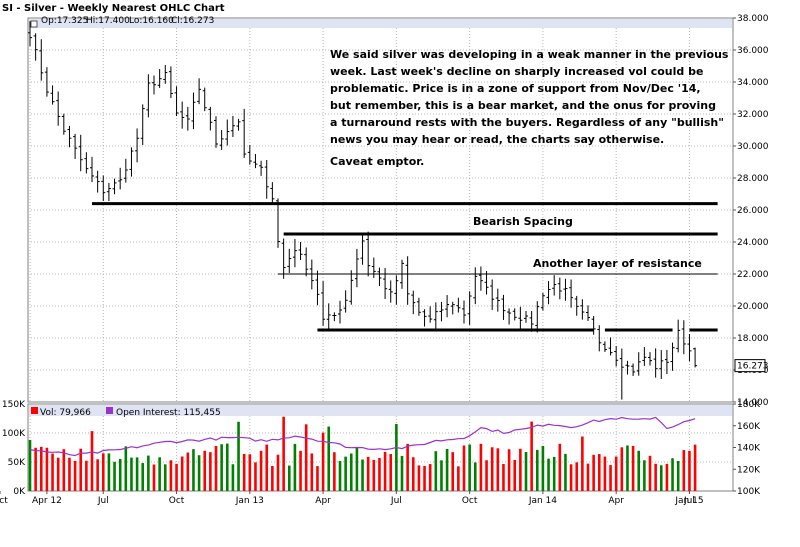  Describe the element at coordinates (64, 21) in the screenshot. I see `price-header-open: Op:17.325` at that location.